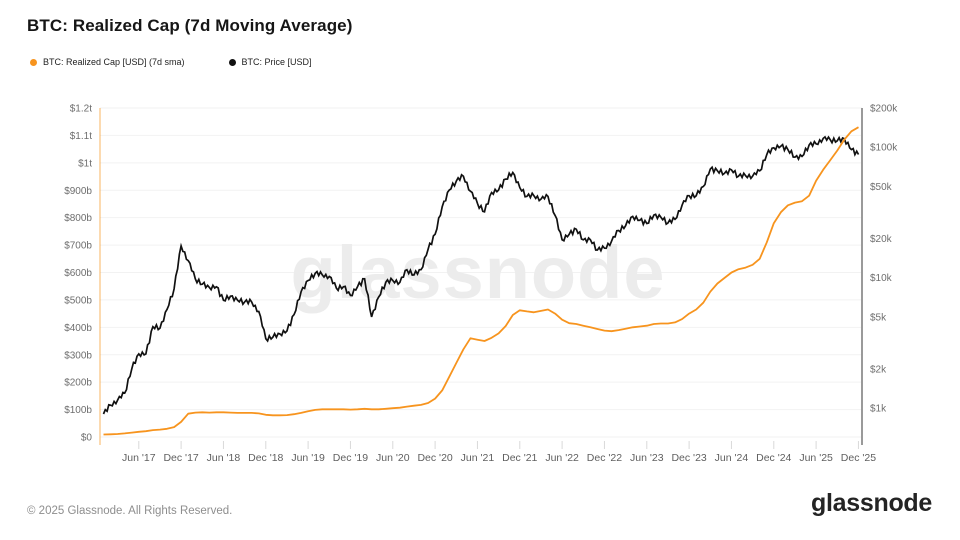 This screenshot has width=960, height=540. Describe the element at coordinates (78, 246) in the screenshot. I see `svg-text: $700b` at that location.